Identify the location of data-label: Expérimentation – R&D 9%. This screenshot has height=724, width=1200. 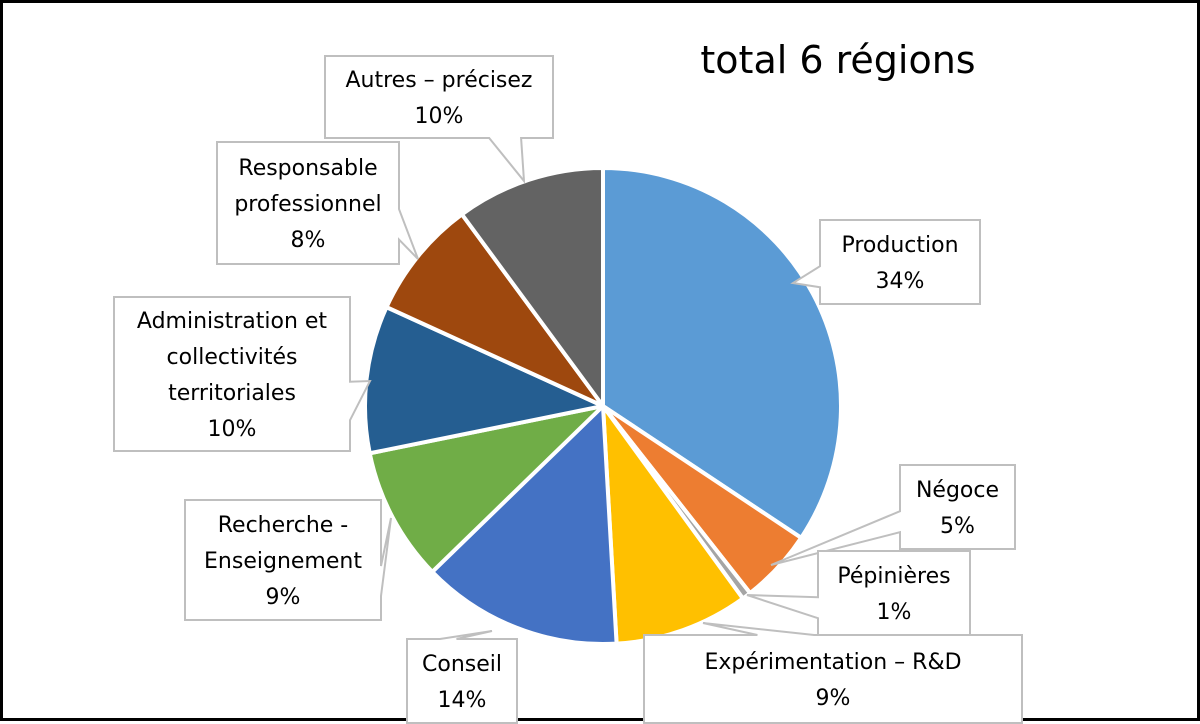
(833, 673).